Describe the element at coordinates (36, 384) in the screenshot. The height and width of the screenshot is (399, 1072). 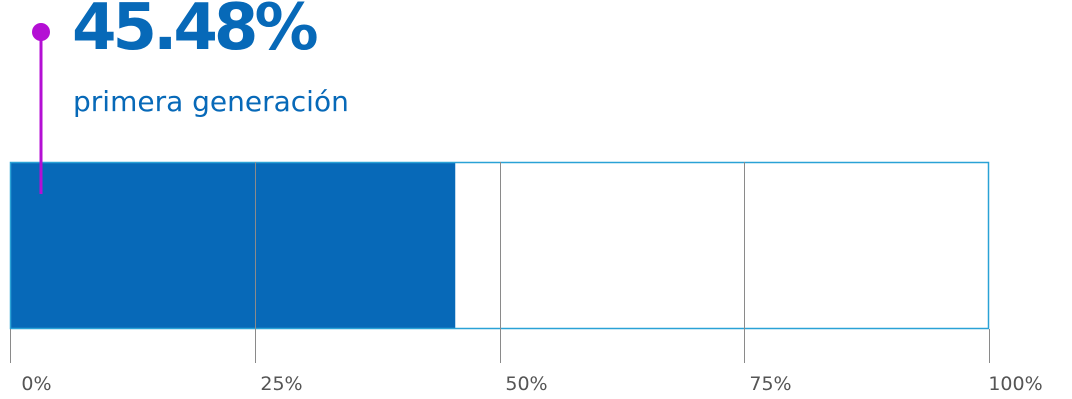
I see `tick-label-0: 0%` at that location.